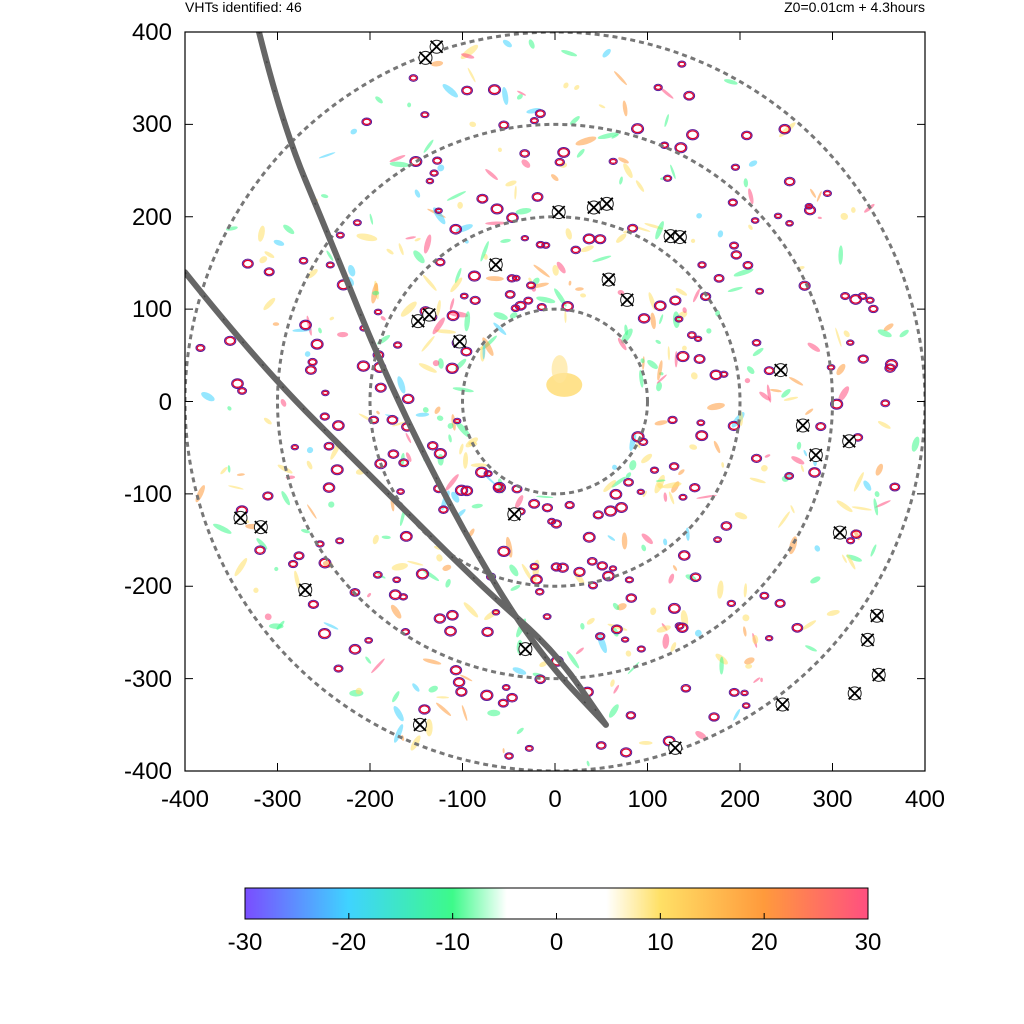 Image resolution: width=1024 pixels, height=1024 pixels. Describe the element at coordinates (370, 799) in the screenshot. I see `x-tick-label: -200` at that location.